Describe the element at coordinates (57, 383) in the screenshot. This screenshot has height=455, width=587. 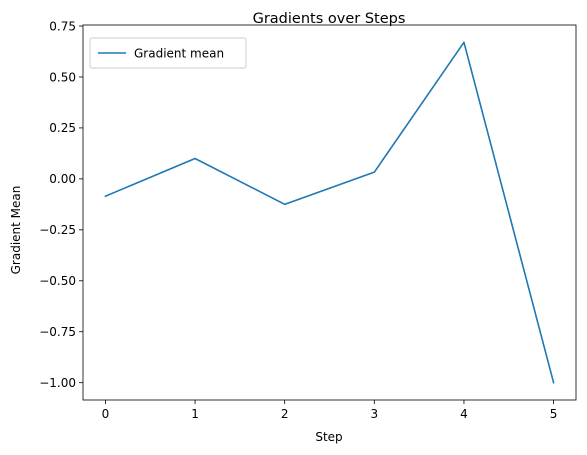
I see `y-tick-label: −1.00` at that location.